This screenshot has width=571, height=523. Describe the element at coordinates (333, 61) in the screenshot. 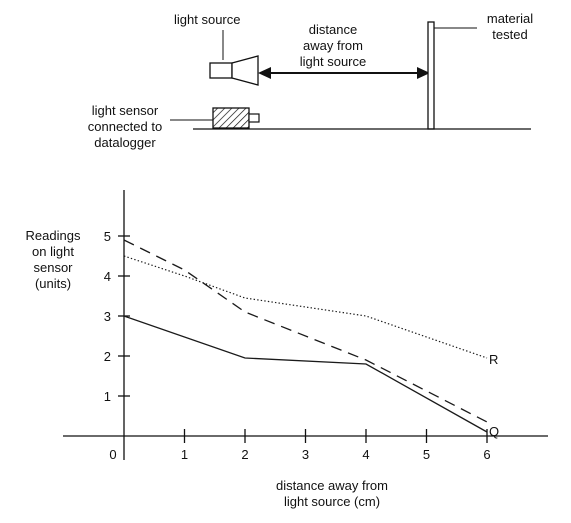

I see `distance-label-line-3: light source` at that location.